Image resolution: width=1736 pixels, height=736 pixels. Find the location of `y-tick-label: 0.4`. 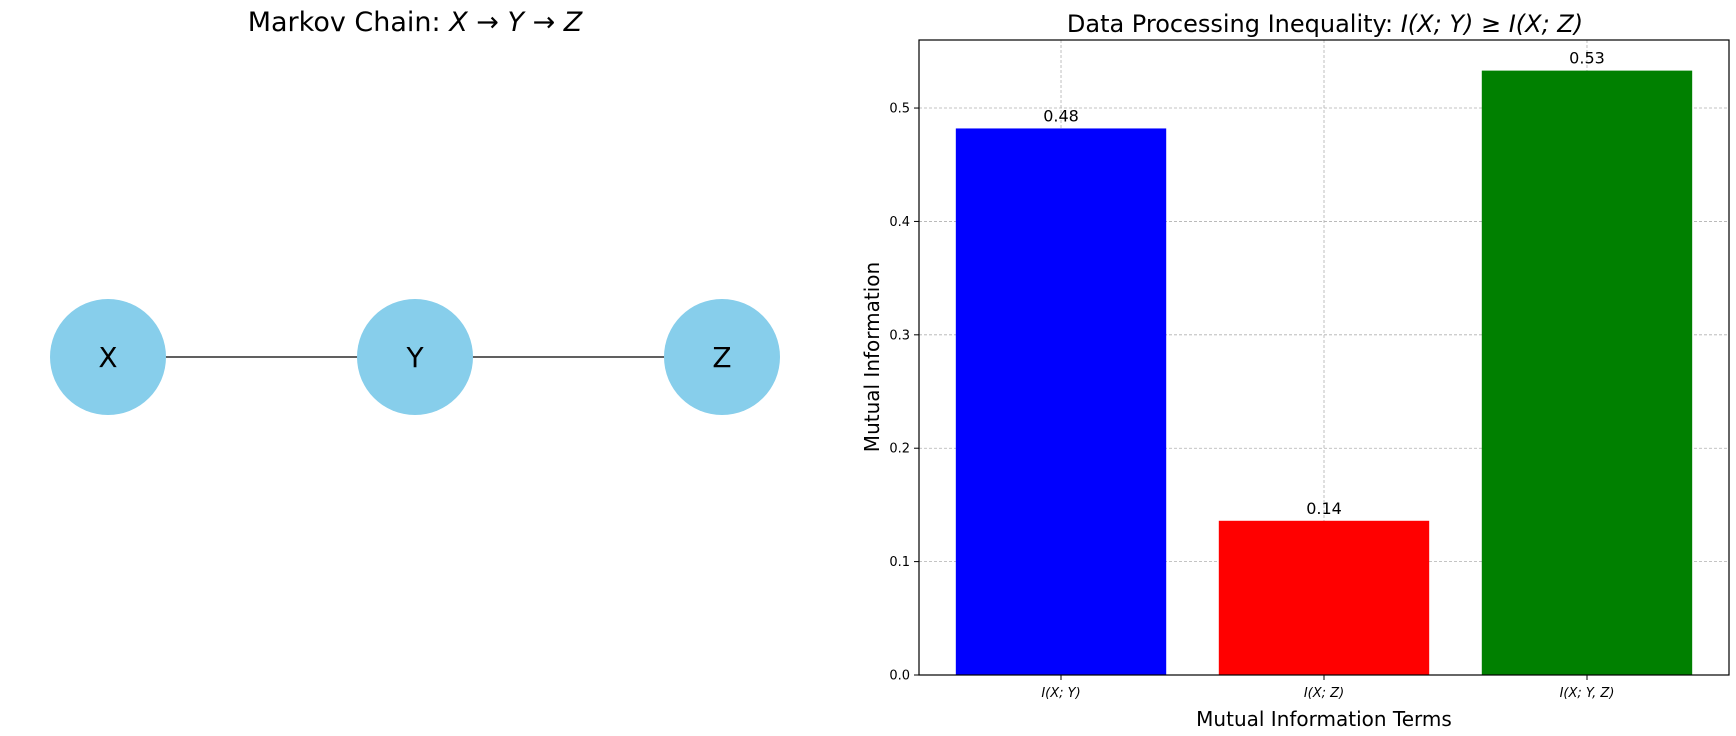

y-tick-label: 0.4 is located at coordinates (899, 222).